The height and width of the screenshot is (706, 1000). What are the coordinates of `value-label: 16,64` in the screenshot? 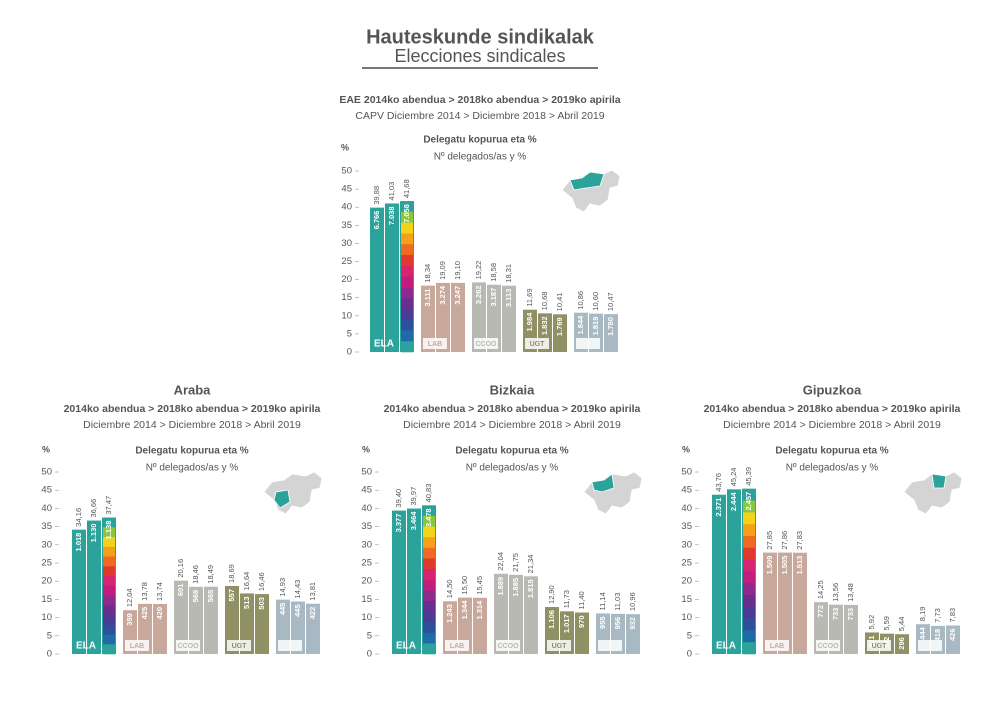 It's located at (246, 581).